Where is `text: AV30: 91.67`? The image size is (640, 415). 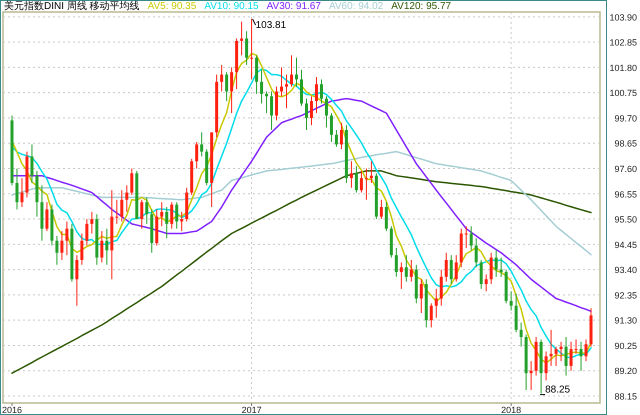 text: AV30: 91.67 is located at coordinates (294, 6).